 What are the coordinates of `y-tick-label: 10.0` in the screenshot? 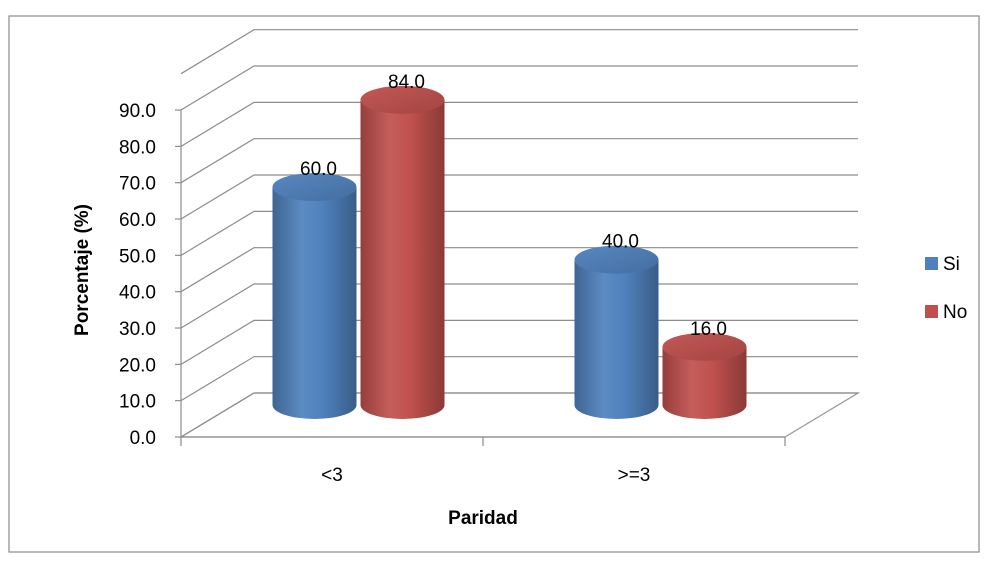 It's located at (137, 402).